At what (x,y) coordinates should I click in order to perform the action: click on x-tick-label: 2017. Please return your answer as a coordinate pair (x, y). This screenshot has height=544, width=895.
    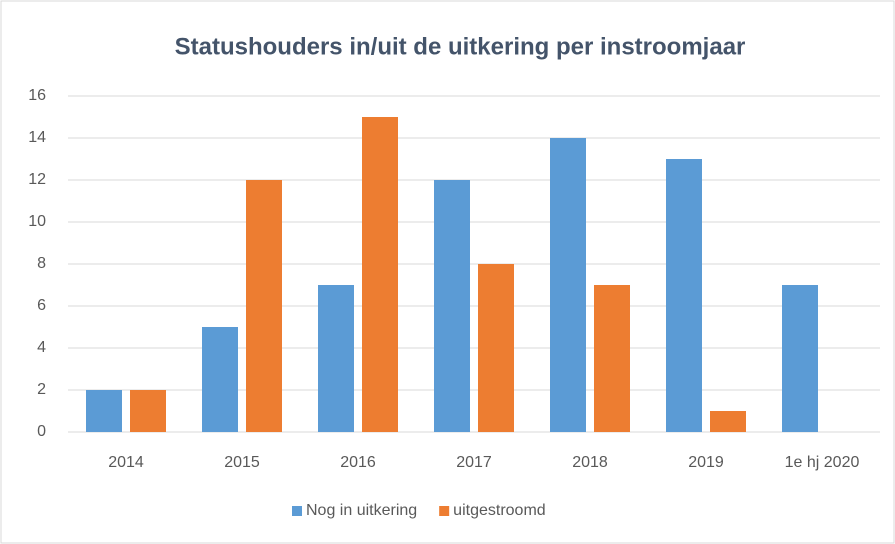
    Looking at the image, I should click on (474, 462).